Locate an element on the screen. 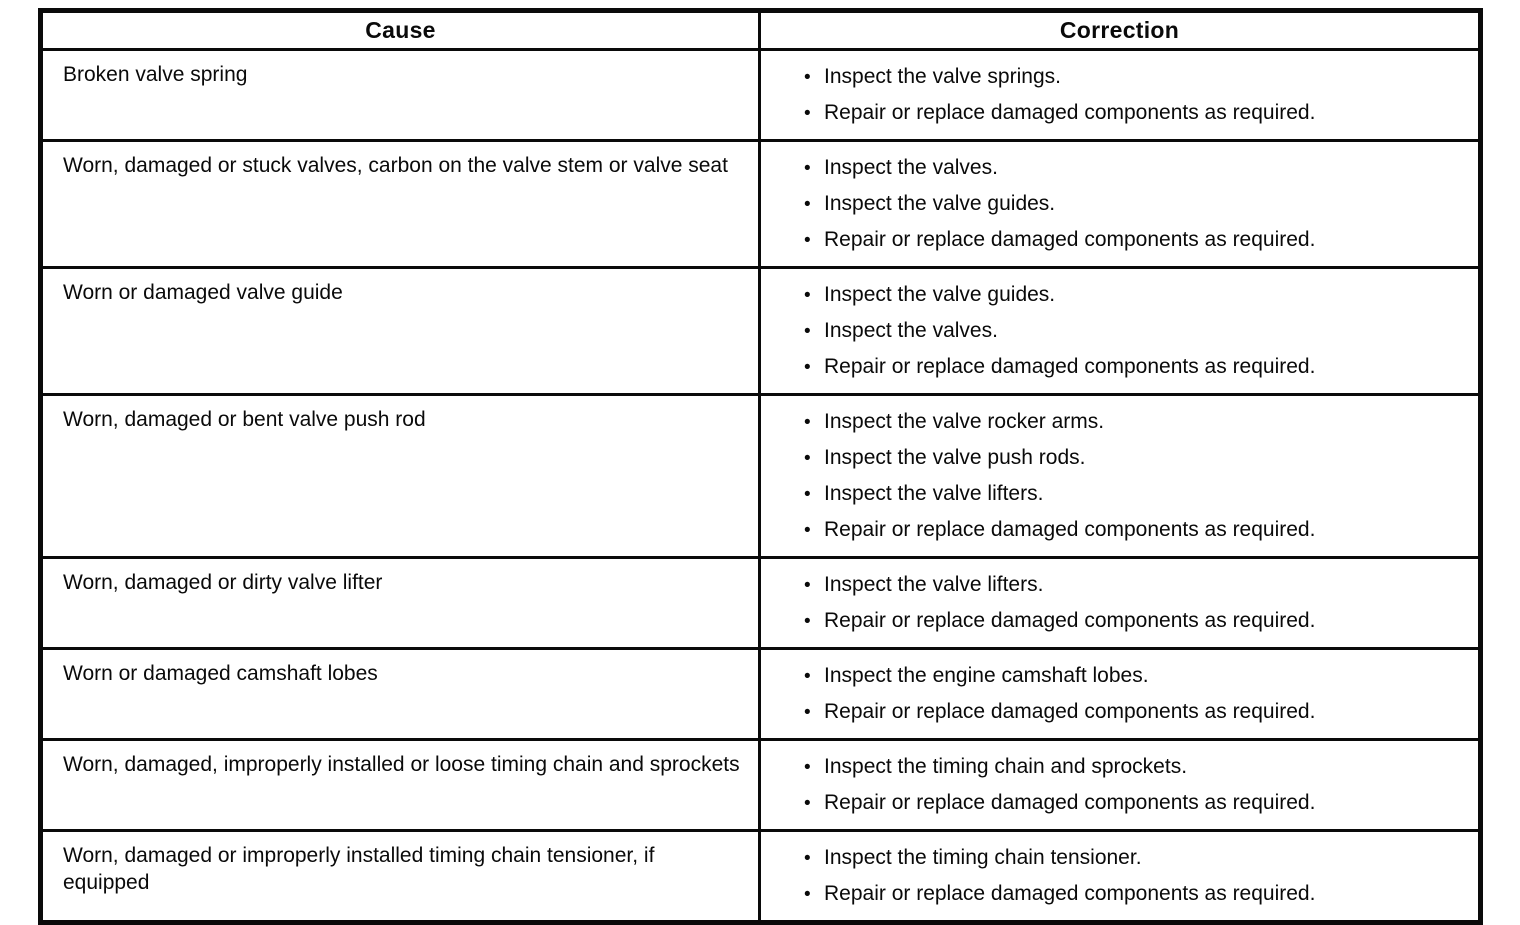  cause-cell: Broken valve spring is located at coordinates (400, 95).